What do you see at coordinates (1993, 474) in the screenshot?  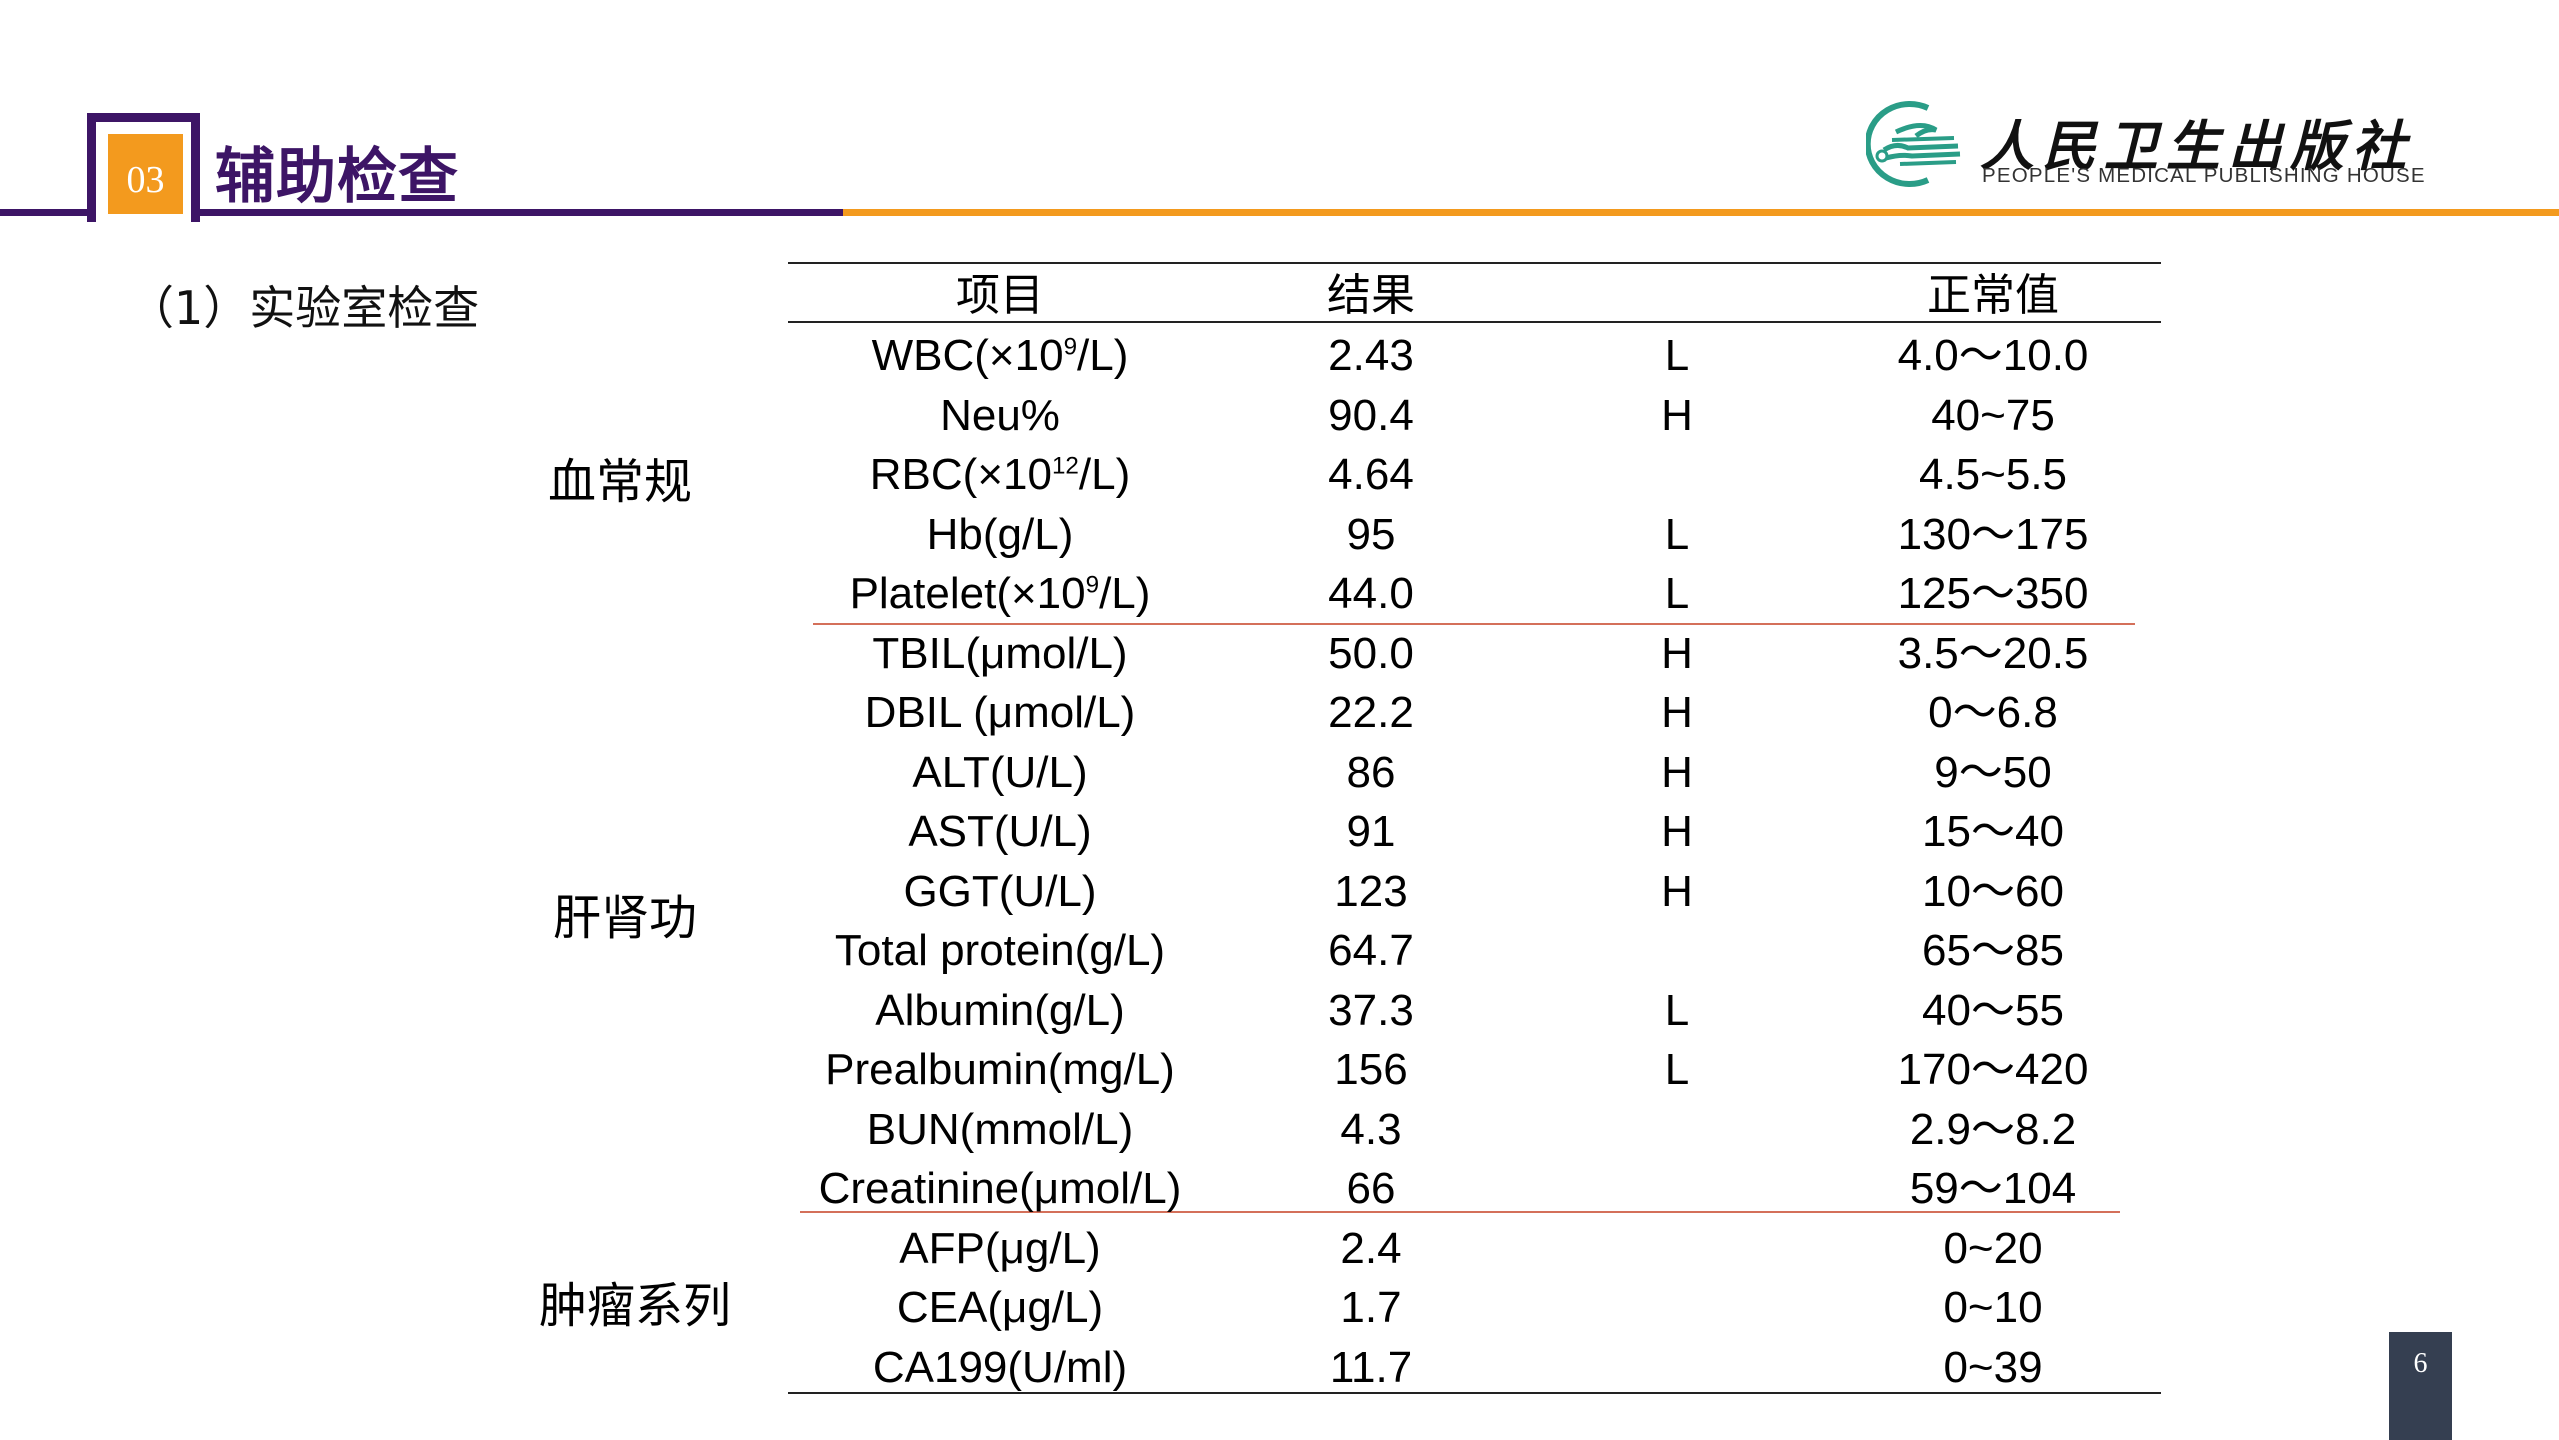 I see `cell-normal: 4.5~5.5` at bounding box center [1993, 474].